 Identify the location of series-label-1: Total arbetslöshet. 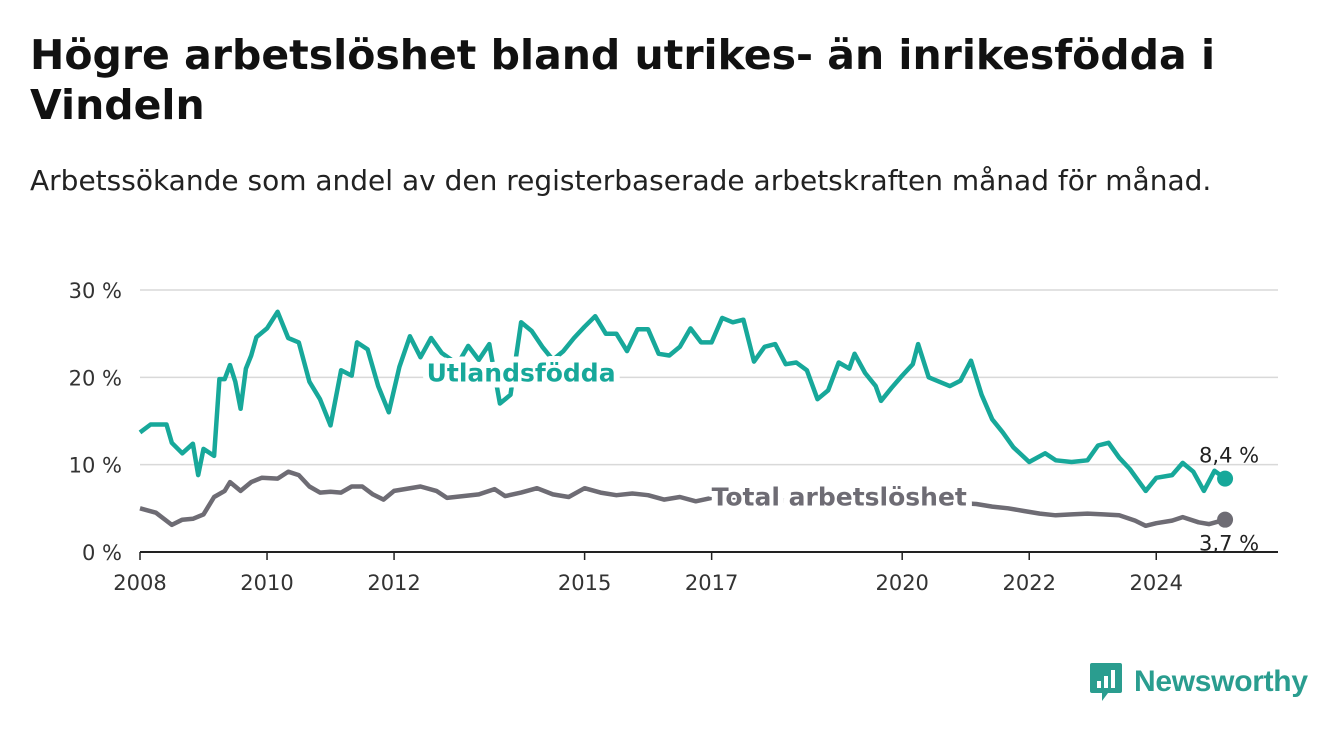
(839, 497).